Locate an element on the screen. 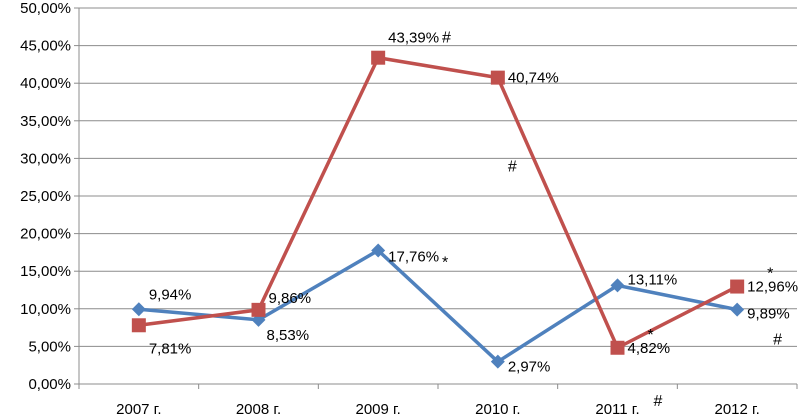 The image size is (804, 418). x-tick-label: 2008 г. is located at coordinates (258, 409).